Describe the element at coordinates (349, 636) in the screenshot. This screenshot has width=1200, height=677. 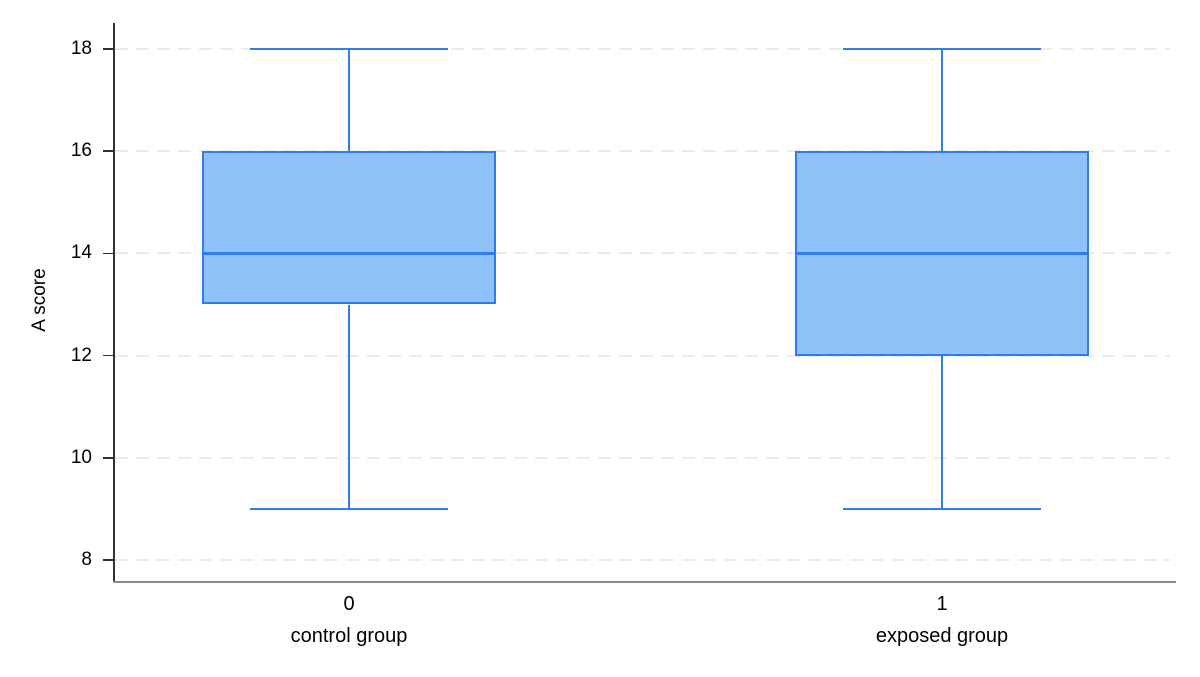
I see `x-group-label-control-group: control group` at that location.